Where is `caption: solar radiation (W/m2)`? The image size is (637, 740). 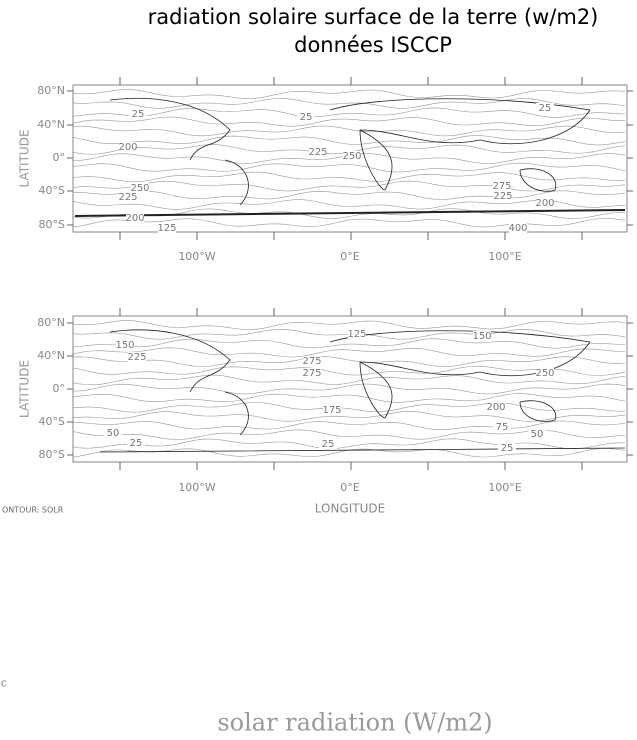 caption: solar radiation (W/m2) is located at coordinates (354, 723).